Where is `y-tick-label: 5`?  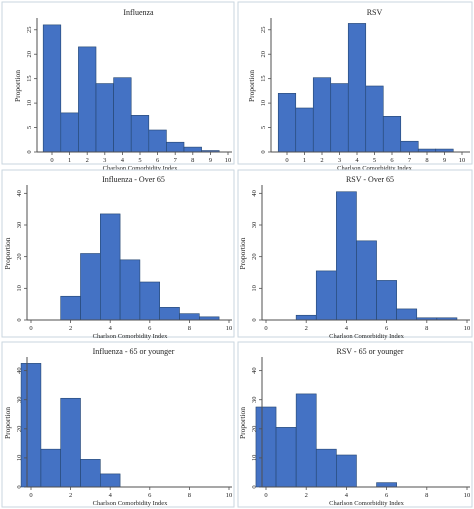 y-tick-label: 5 is located at coordinates (263, 127).